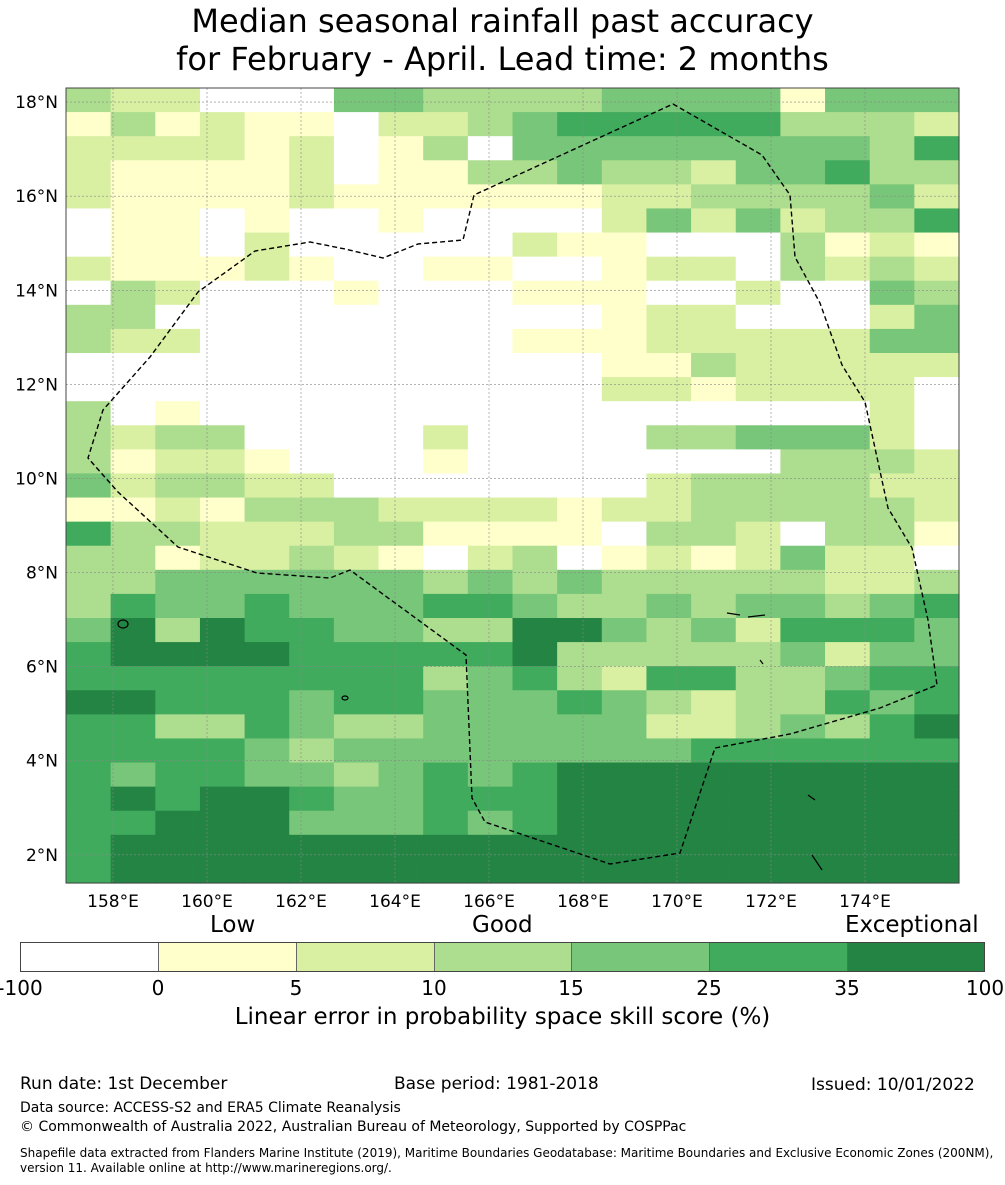  I want to click on latitude-label: 16°N, so click(36, 197).